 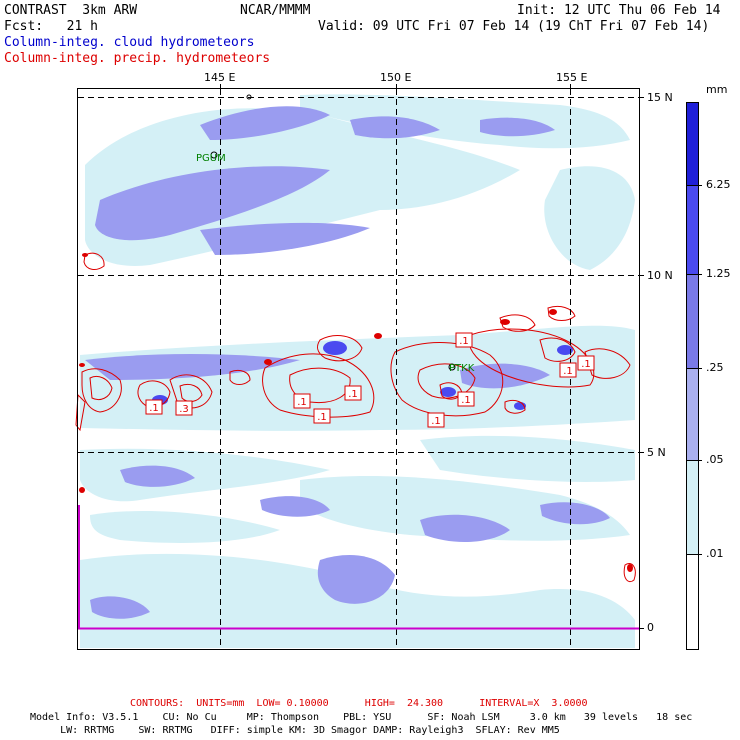 I want to click on lat-label-10n: 10 N, so click(x=660, y=275).